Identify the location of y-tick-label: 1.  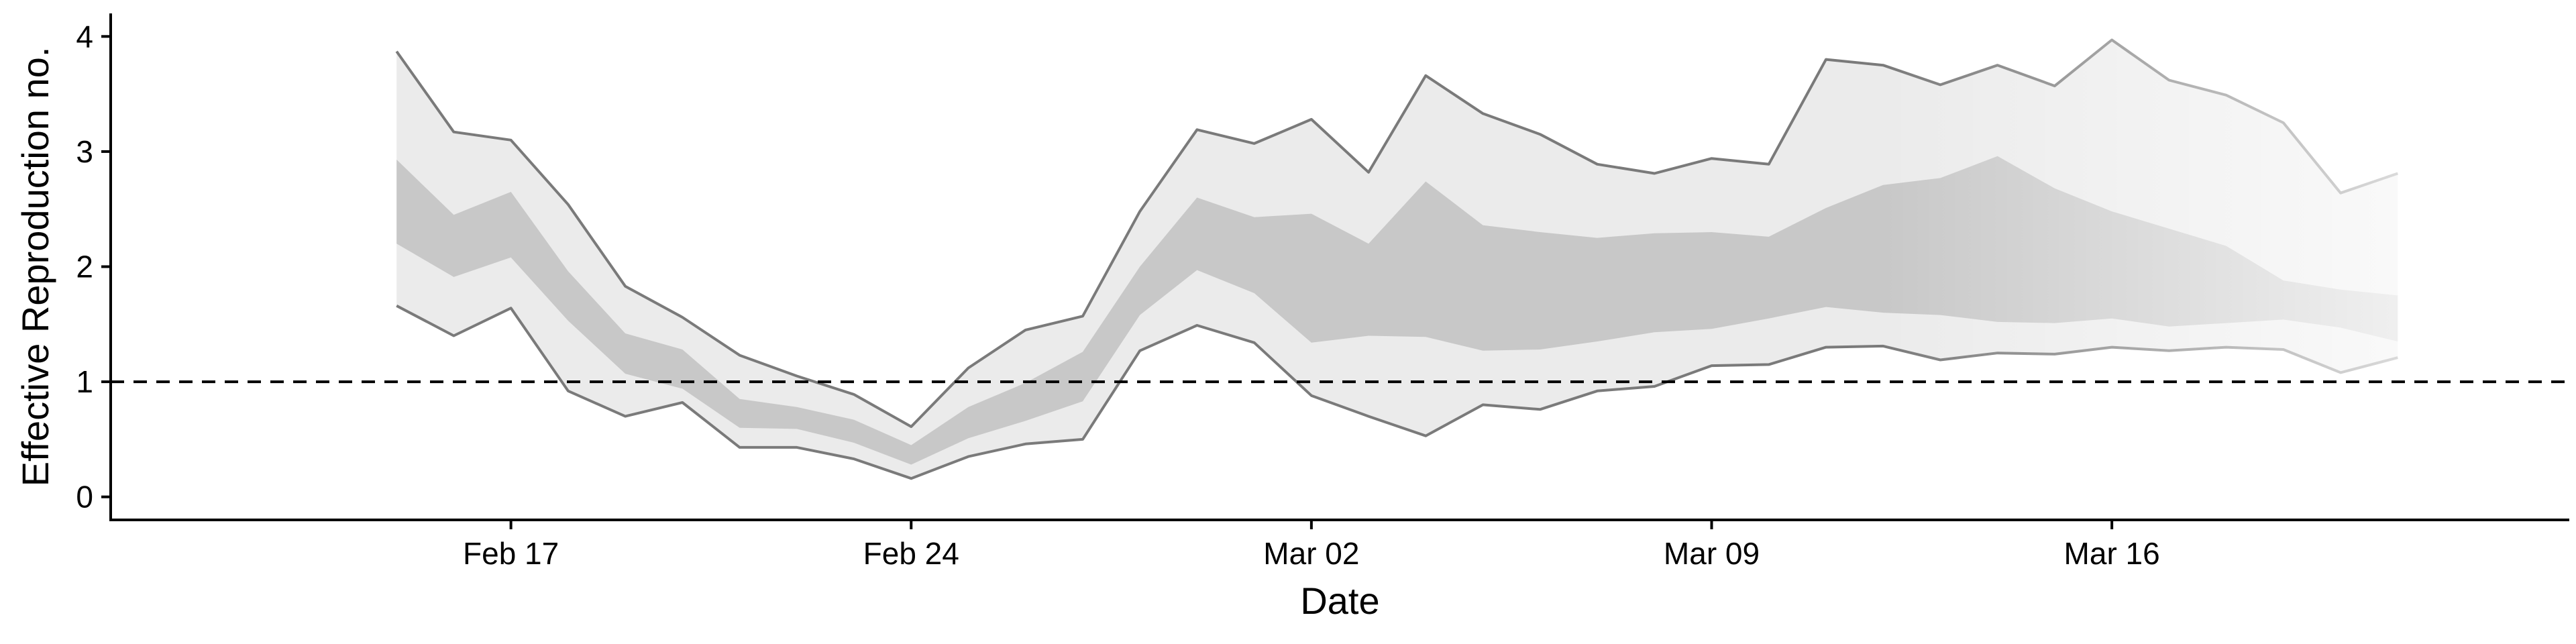
(84, 381).